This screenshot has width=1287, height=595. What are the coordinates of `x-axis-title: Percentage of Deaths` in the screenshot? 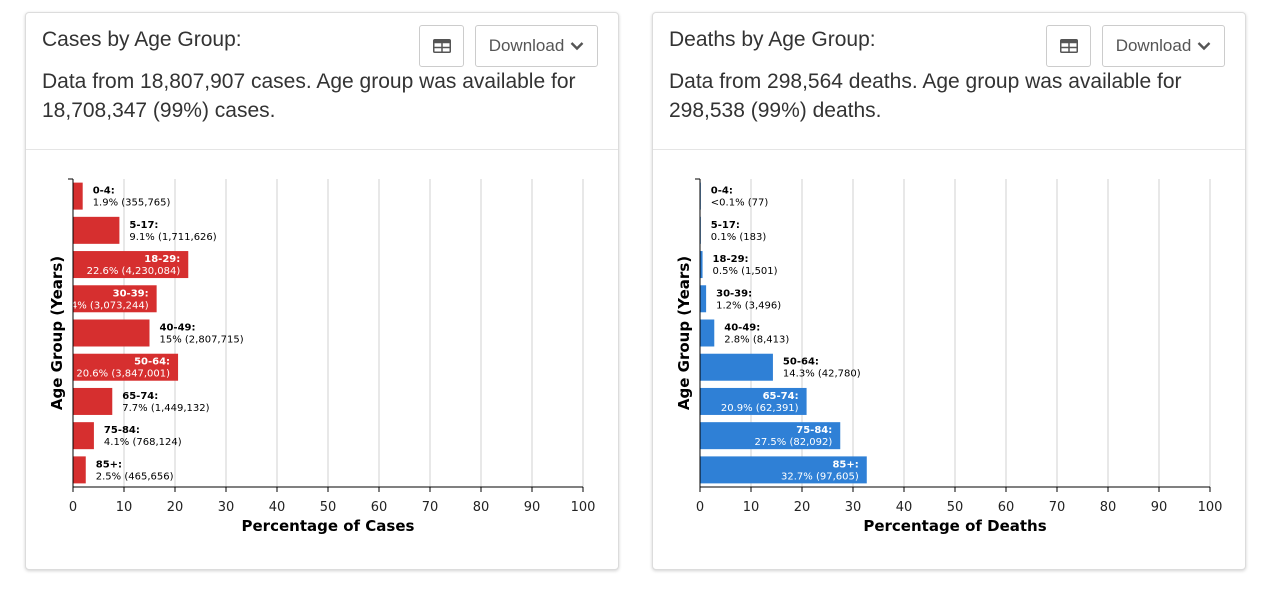 It's located at (954, 526).